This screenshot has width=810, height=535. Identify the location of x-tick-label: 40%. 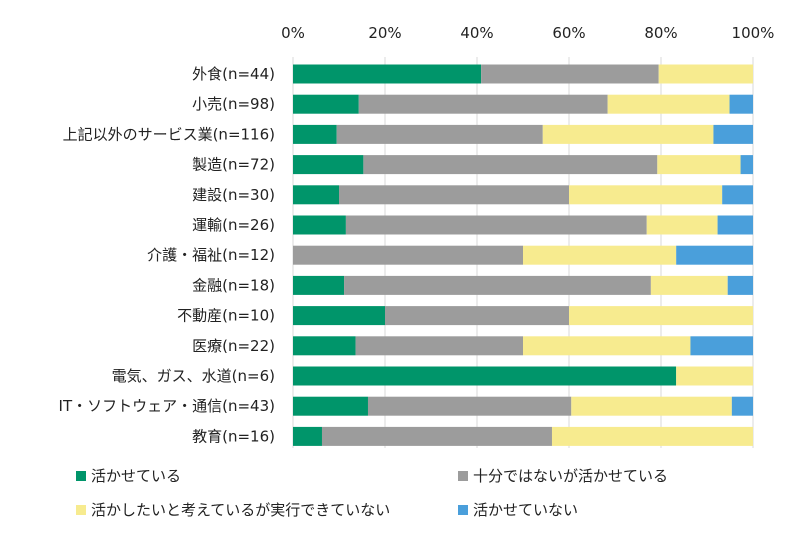
(476, 33).